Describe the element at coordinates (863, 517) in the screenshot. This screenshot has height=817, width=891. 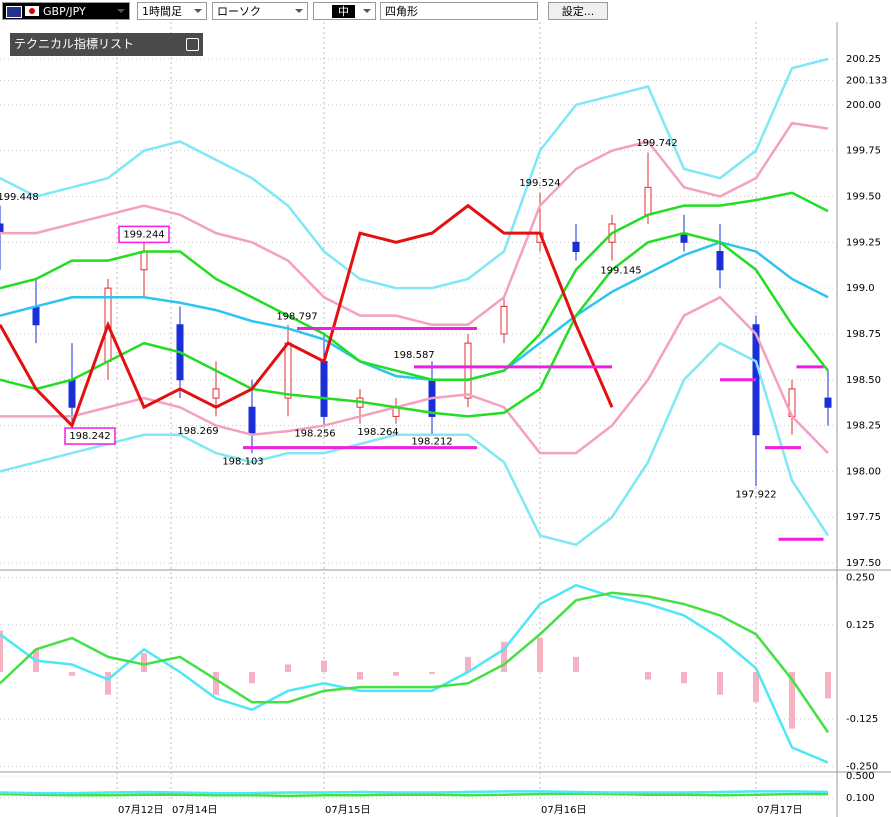
I see `y-tick-label: 197.75` at that location.